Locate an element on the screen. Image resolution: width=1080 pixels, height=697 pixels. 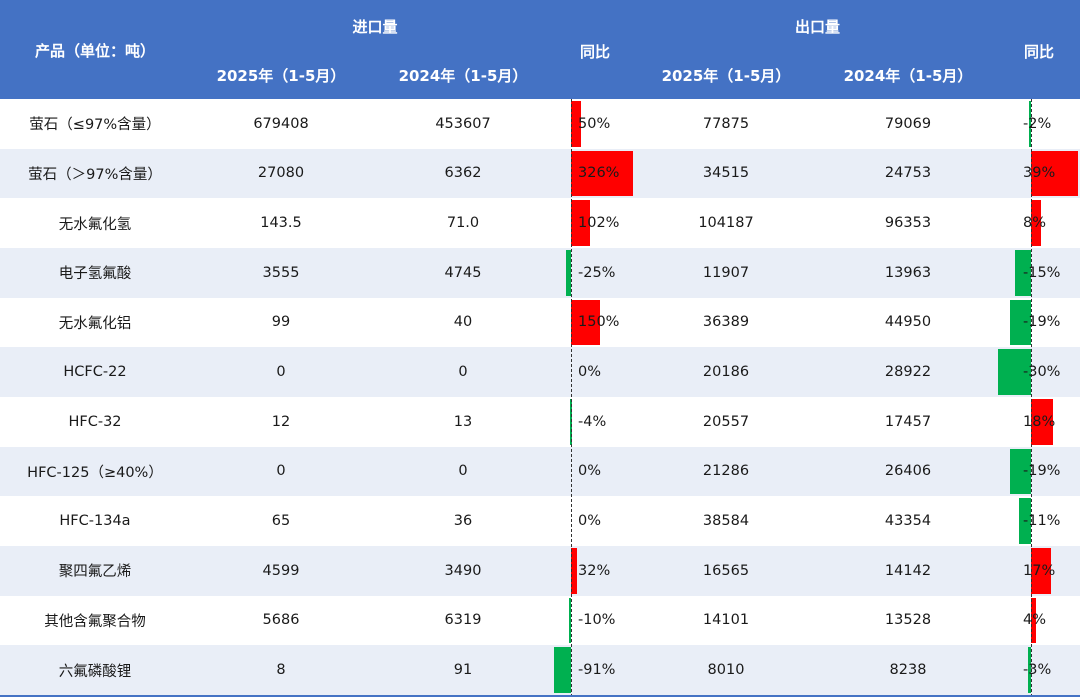
export-yoy-label: 4% is located at coordinates (1035, 620).